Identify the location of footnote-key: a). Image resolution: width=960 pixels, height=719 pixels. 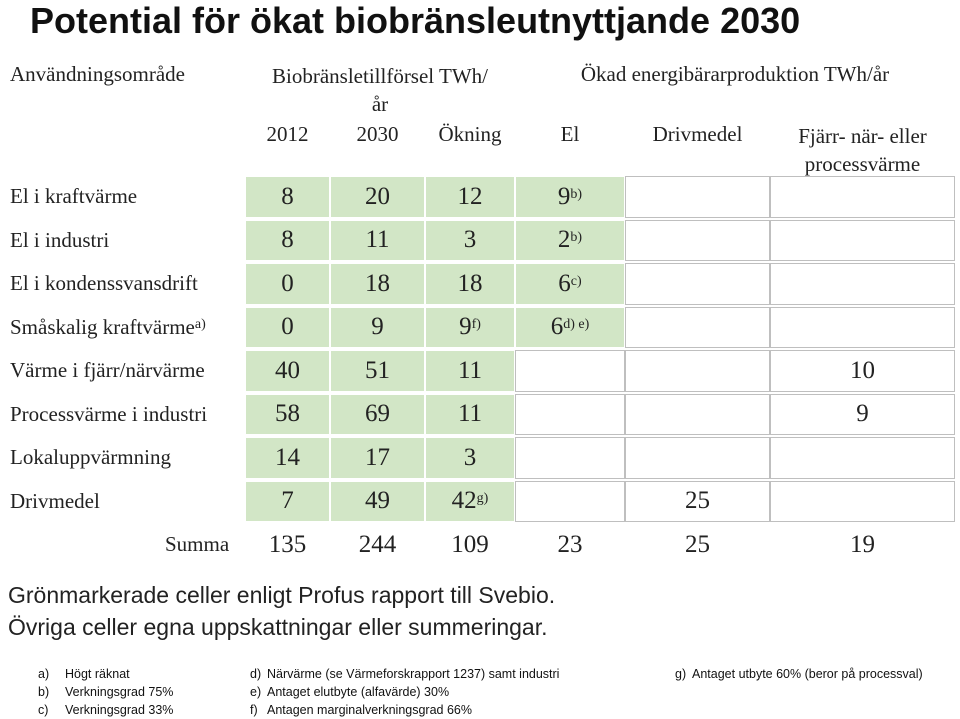
(44, 674).